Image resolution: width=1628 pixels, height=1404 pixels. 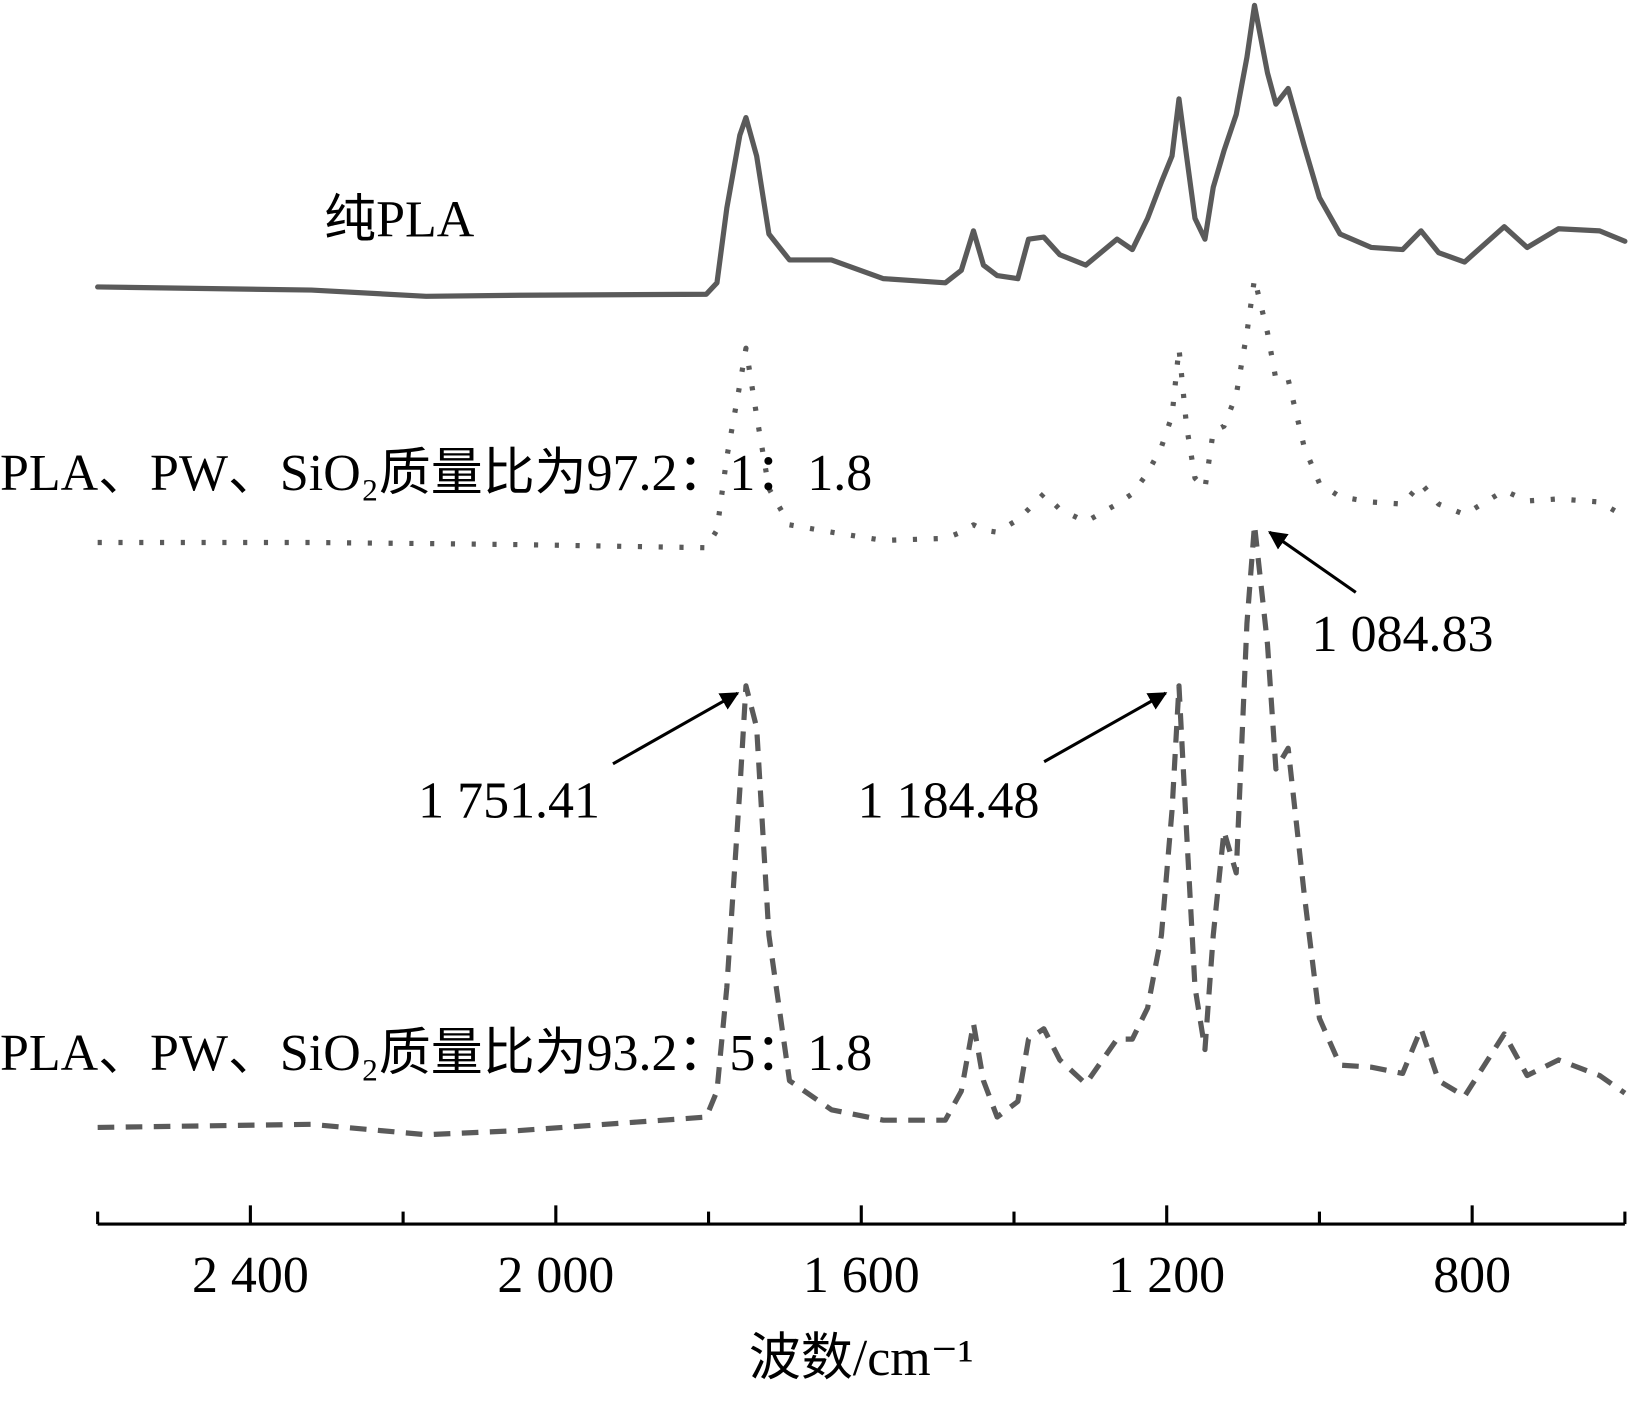 I want to click on x-tick-label: 2 400, so click(x=250, y=1275).